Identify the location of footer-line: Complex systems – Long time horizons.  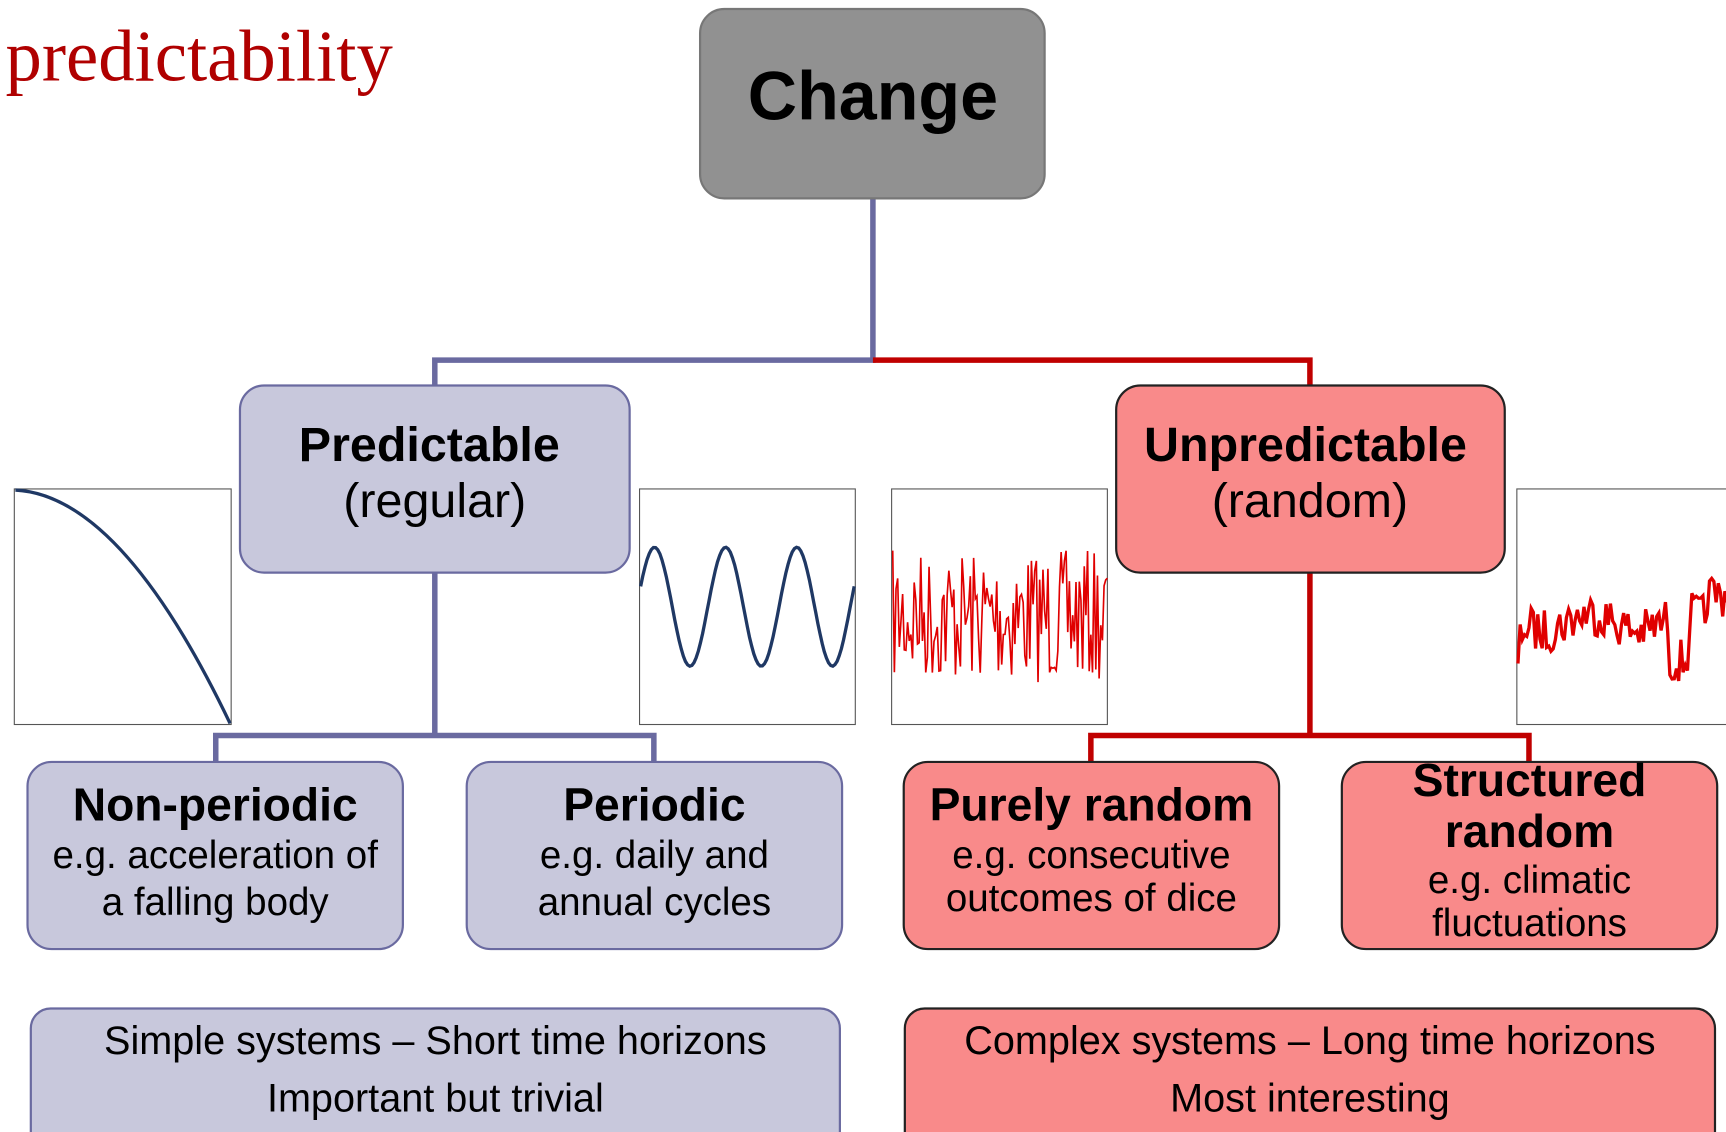
(1309, 1041).